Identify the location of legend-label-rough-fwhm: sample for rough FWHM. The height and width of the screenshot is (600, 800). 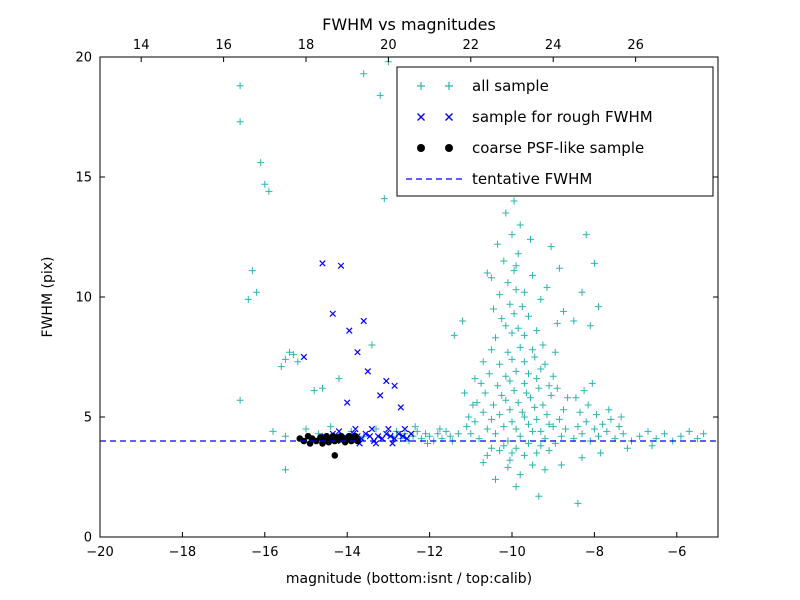
(562, 117).